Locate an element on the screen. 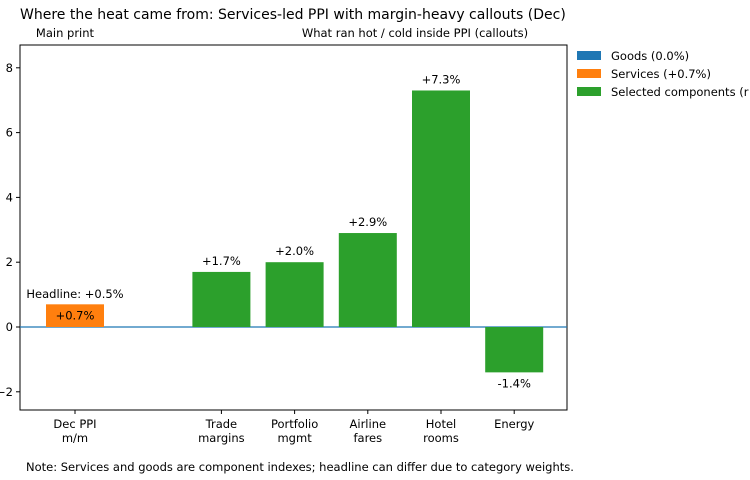 Image resolution: width=750 pixels, height=480 pixels. x-tick-label-4-0: Hotel is located at coordinates (441, 424).